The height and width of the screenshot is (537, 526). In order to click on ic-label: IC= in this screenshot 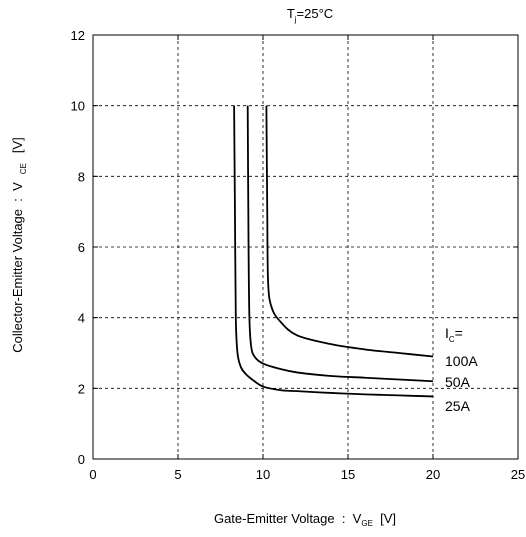, I will do `click(454, 334)`.